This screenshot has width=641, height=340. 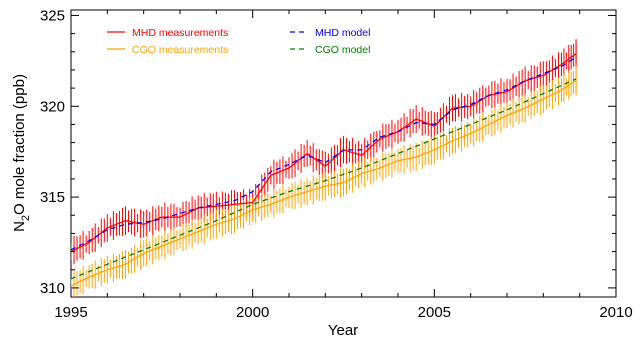 I want to click on x-tick-label: 1995, so click(x=70, y=312).